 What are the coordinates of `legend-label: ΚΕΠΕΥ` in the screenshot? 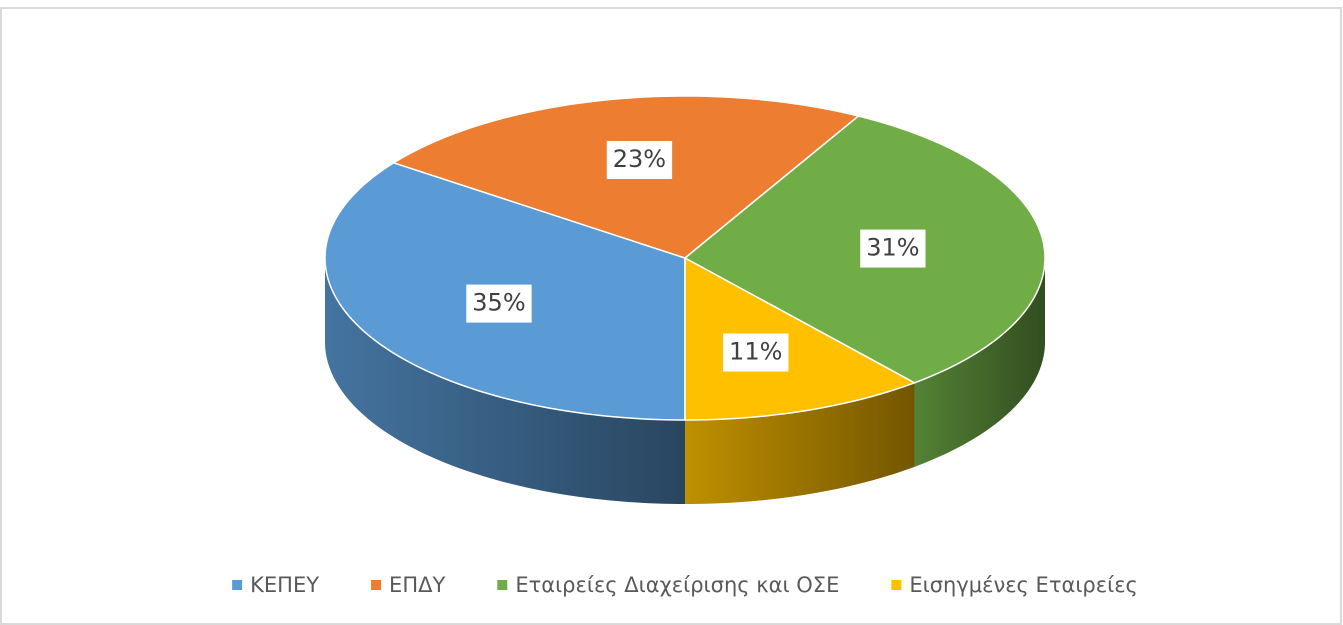 It's located at (284, 585).